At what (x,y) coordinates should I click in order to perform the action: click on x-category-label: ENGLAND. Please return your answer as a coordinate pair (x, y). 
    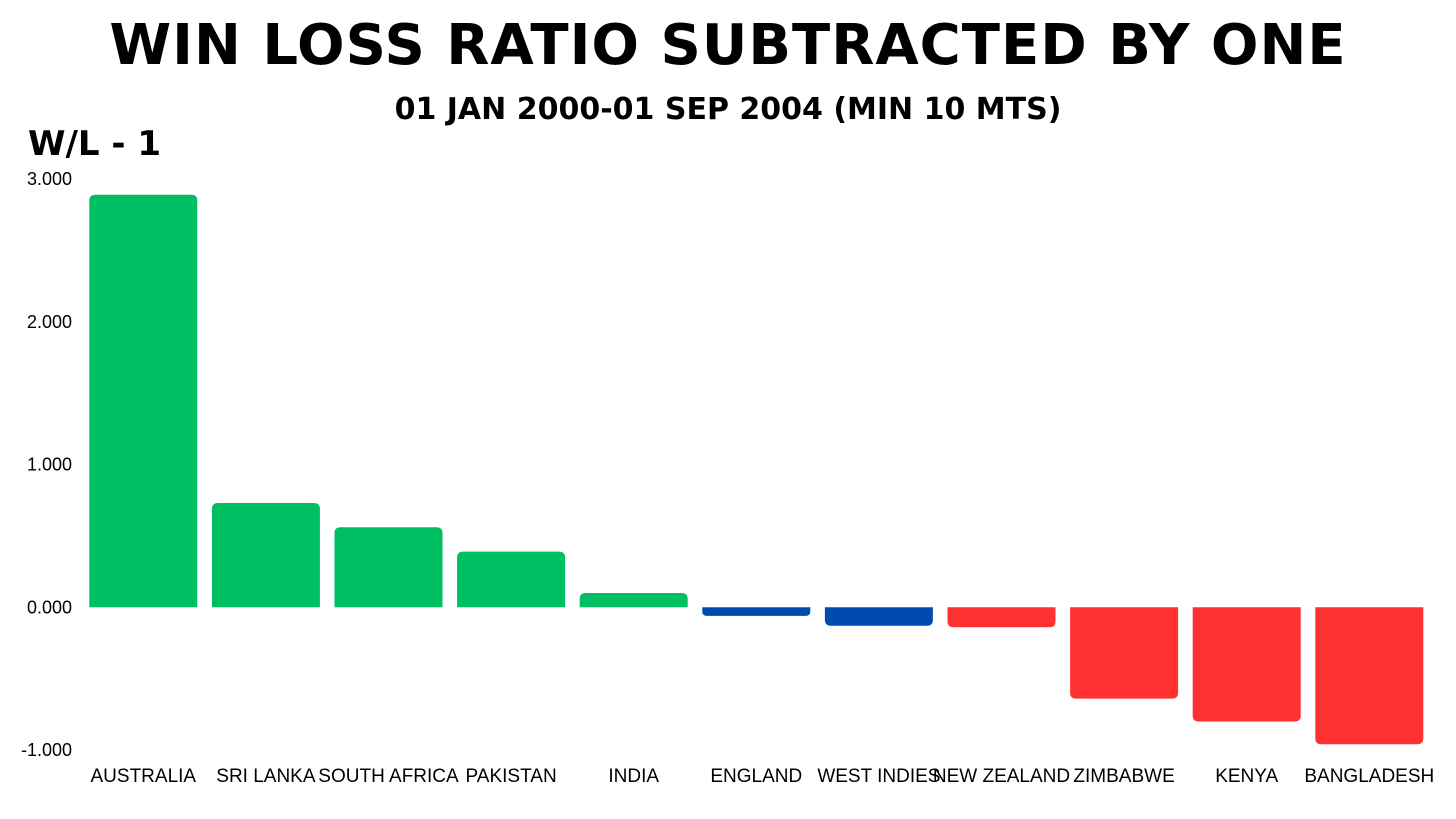
    Looking at the image, I should click on (756, 776).